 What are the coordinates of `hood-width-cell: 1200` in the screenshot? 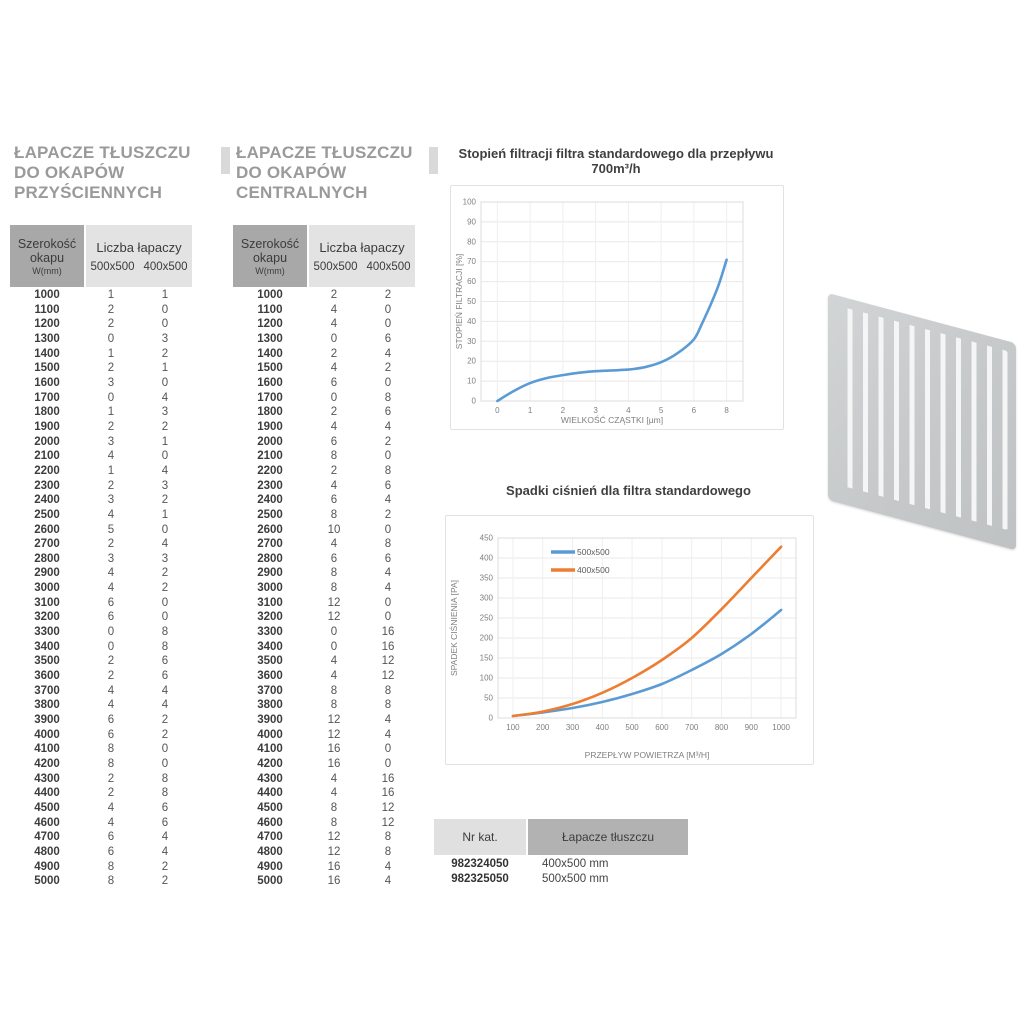 It's located at (270, 324).